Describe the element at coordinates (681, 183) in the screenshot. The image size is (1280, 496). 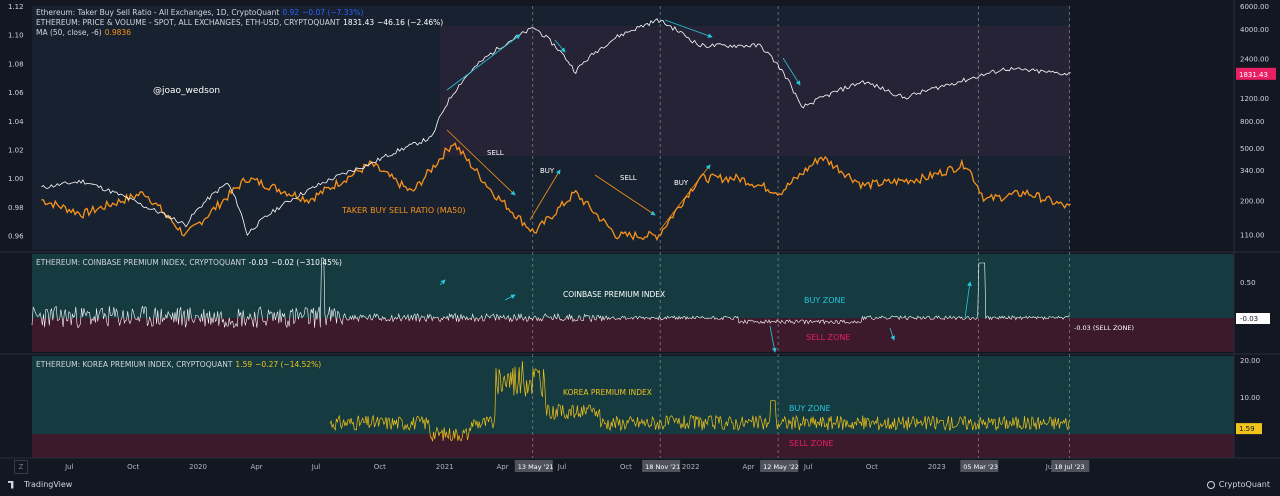
I see `annotation-buy-2: BUY` at that location.